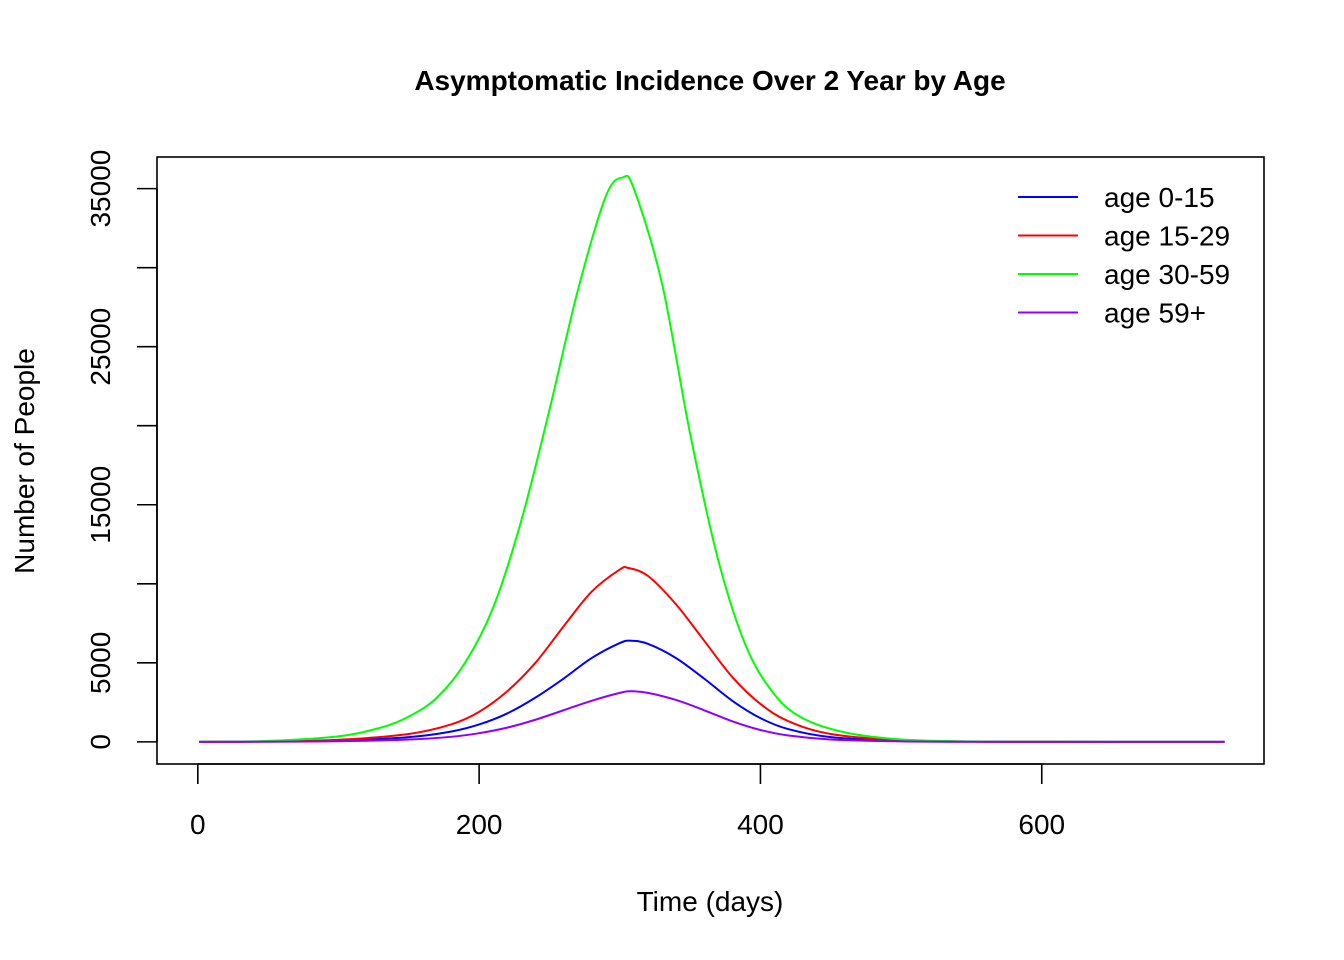  I want to click on x-tick-label: 200, so click(479, 824).